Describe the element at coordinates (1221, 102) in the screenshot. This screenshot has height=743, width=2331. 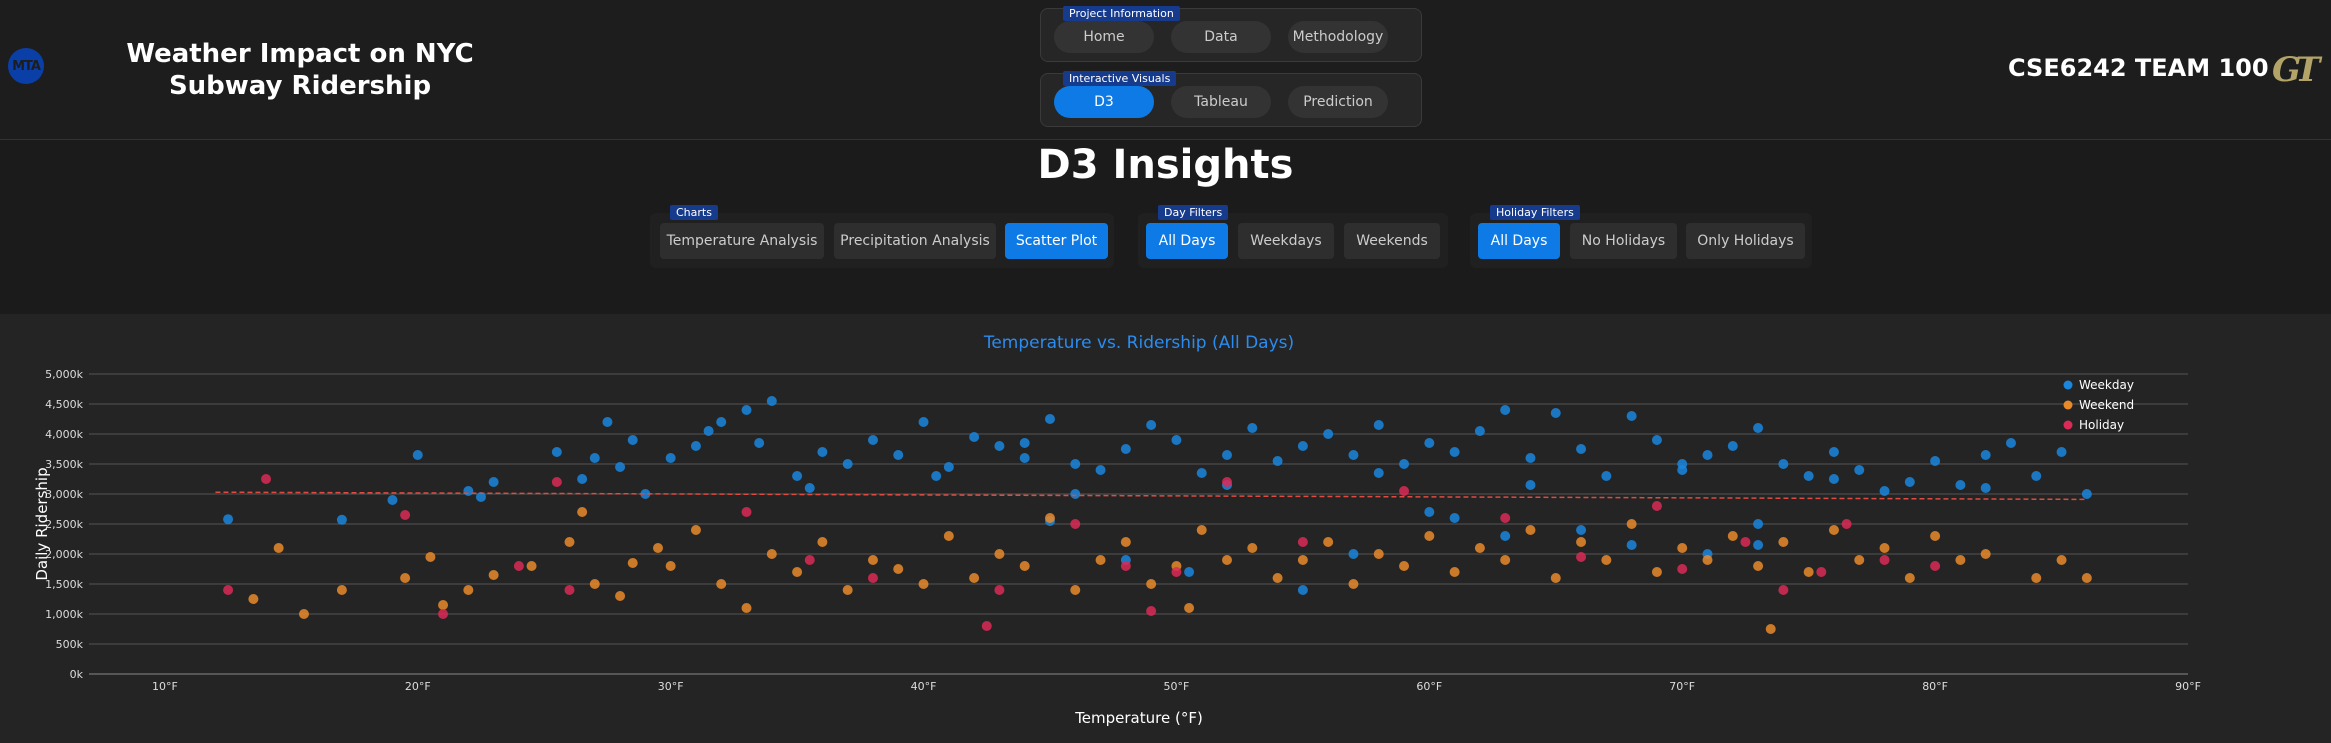
I see `nav-tableau-button: Tableau` at that location.